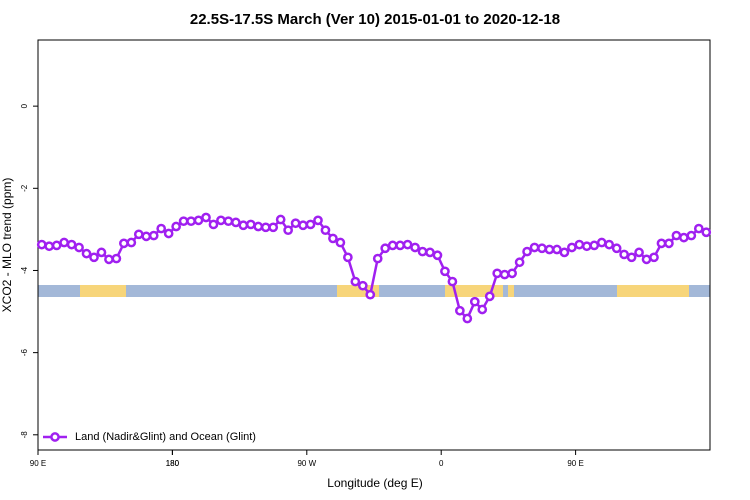 Image resolution: width=750 pixels, height=500 pixels. I want to click on y-tick-label: -2, so click(24, 188).